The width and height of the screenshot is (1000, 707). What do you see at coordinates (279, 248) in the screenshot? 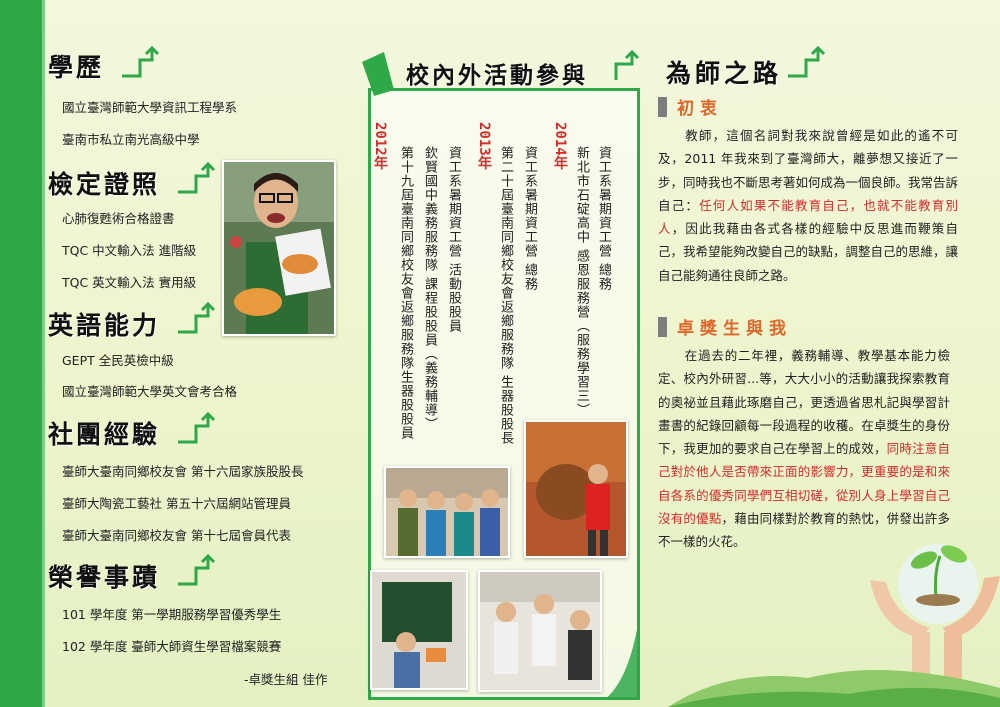
I see `portrait-photo` at bounding box center [279, 248].